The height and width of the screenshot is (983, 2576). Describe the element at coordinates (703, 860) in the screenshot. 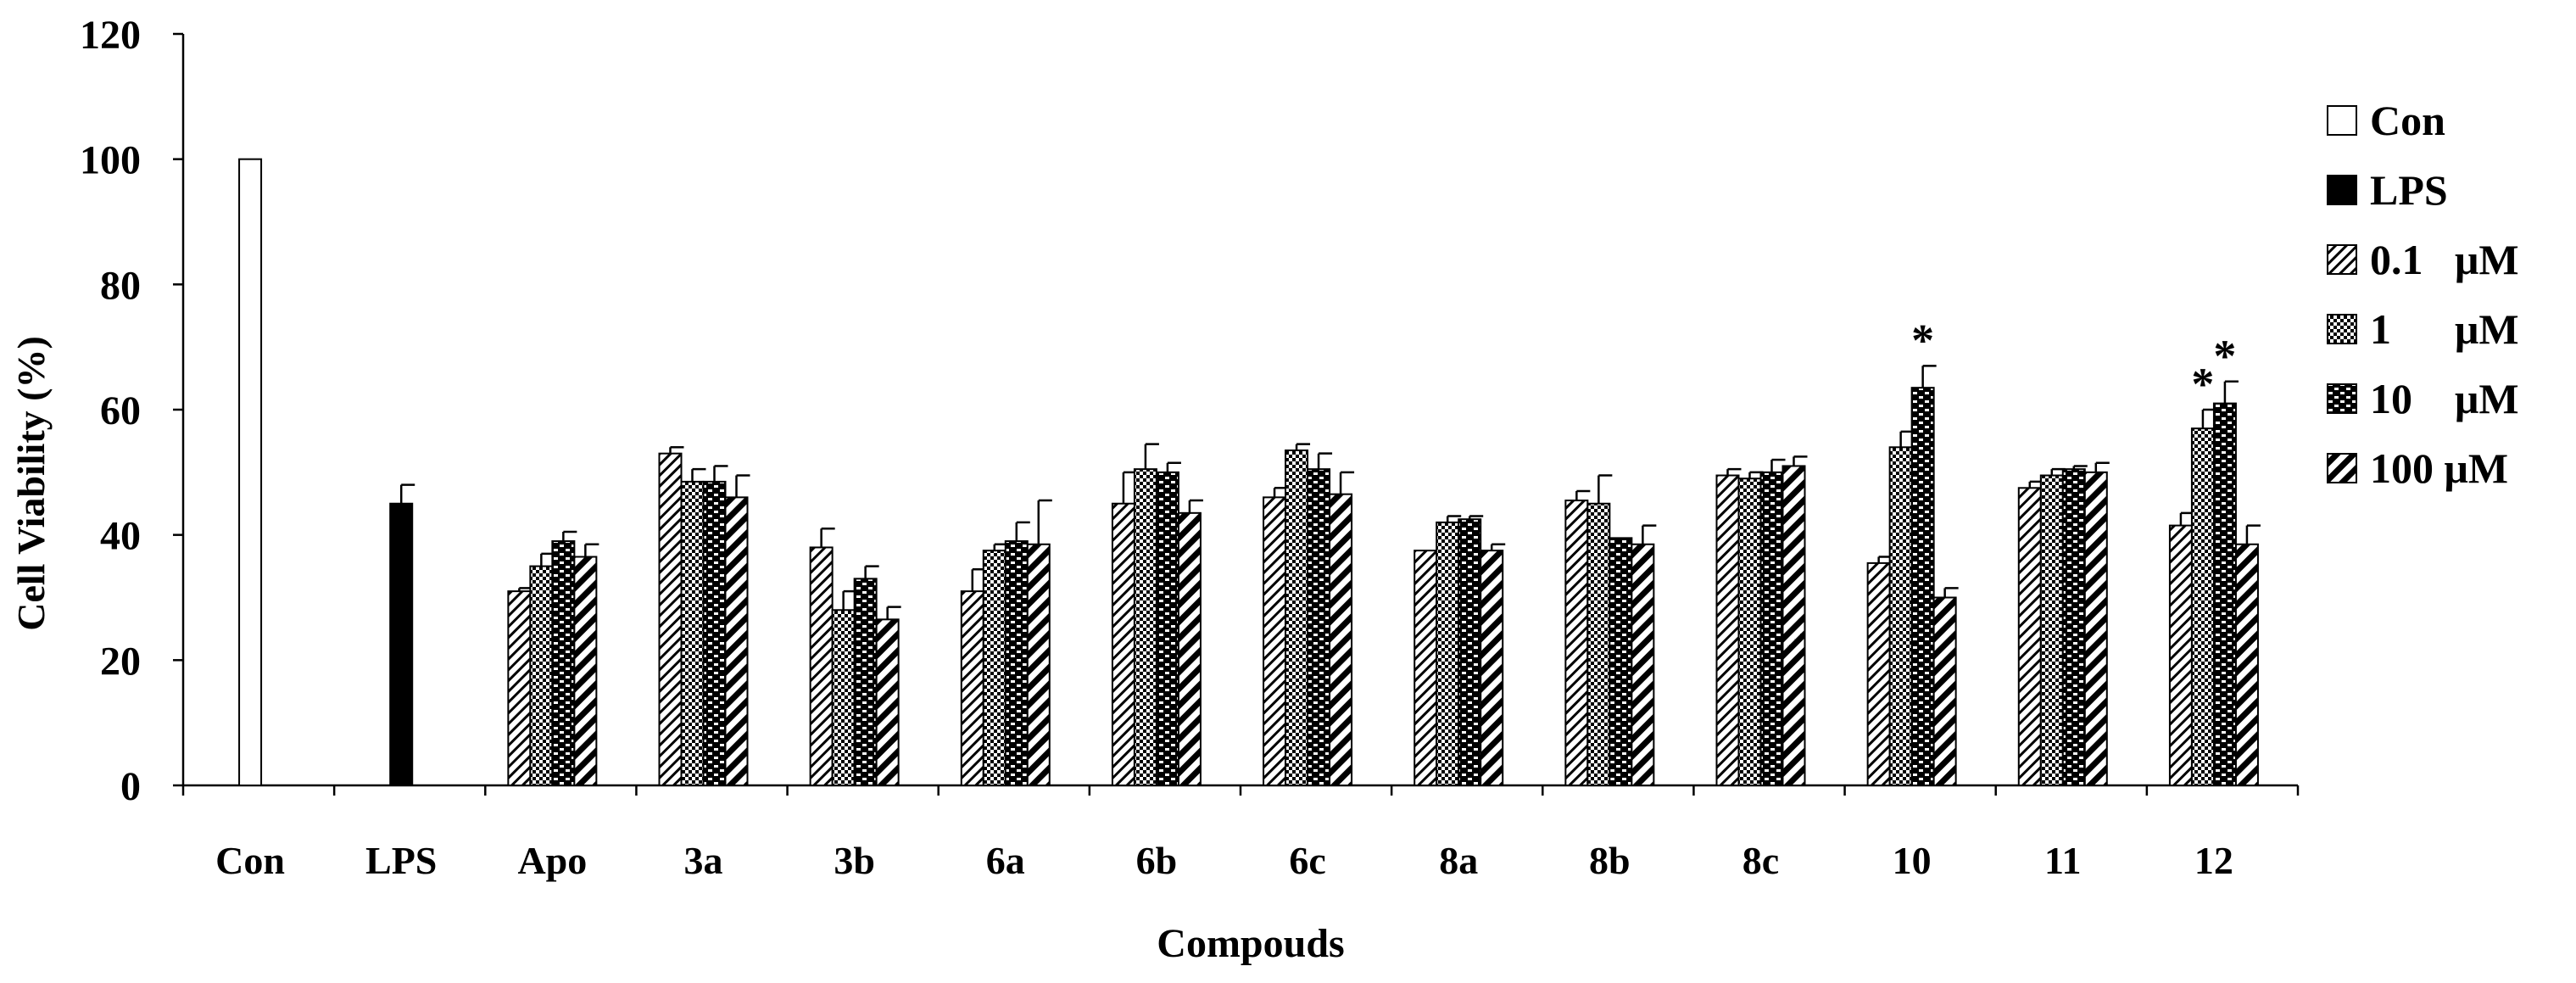

I see `x-tick-label: 3a` at that location.